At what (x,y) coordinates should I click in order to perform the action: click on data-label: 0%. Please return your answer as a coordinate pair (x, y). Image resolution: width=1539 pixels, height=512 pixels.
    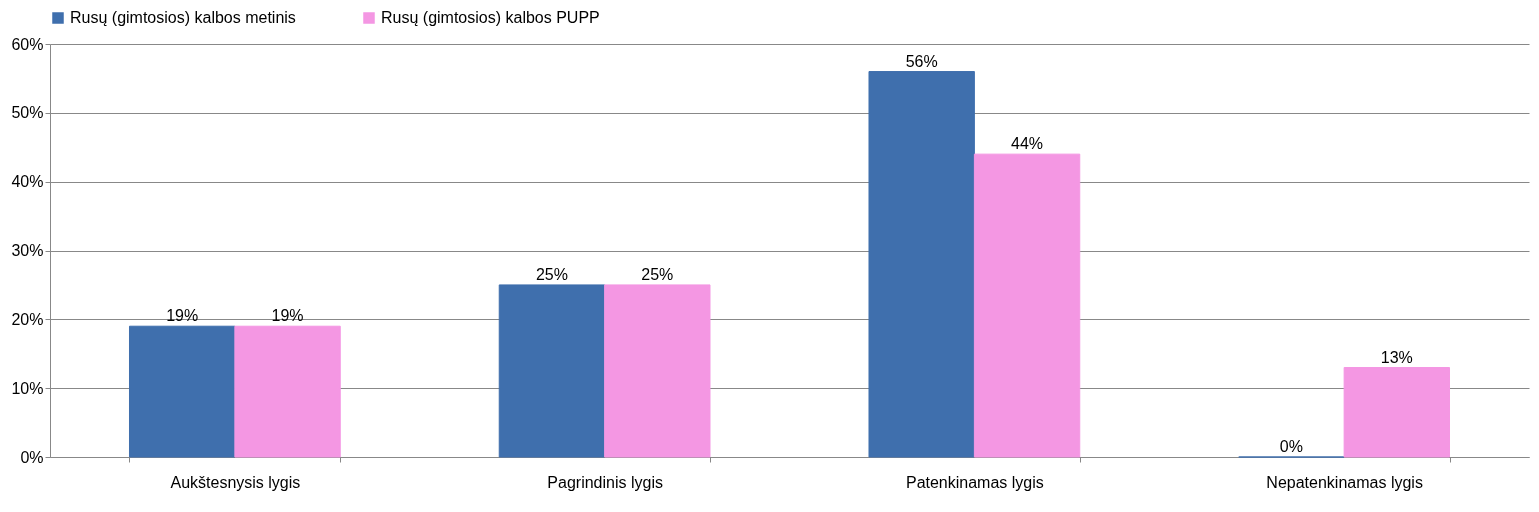
    Looking at the image, I should click on (1291, 446).